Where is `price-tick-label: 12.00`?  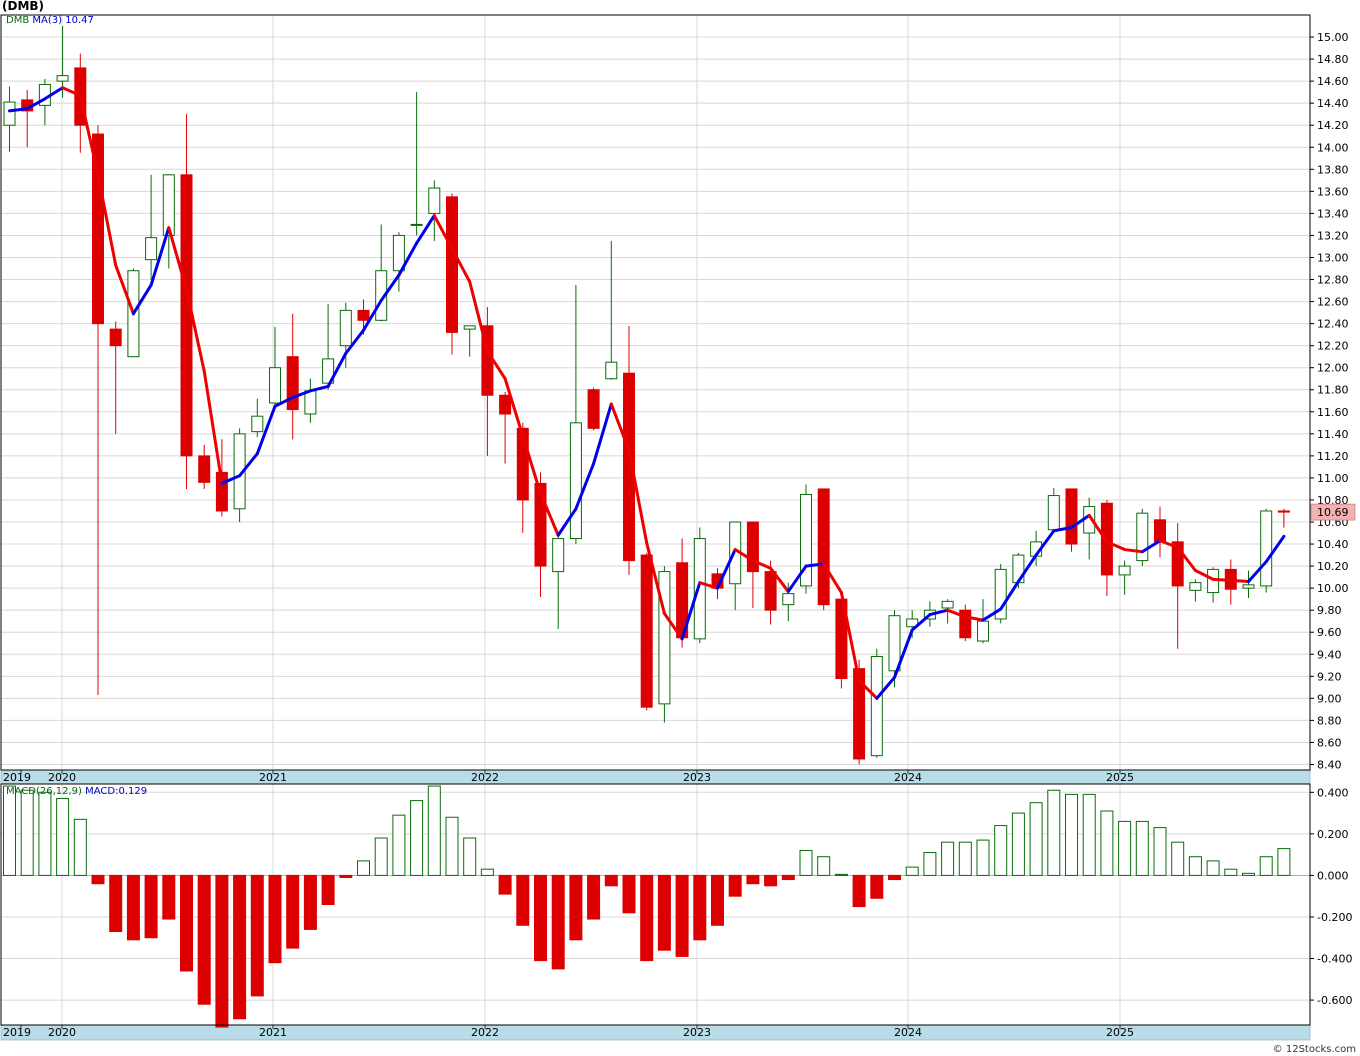
price-tick-label: 12.00 is located at coordinates (1333, 368).